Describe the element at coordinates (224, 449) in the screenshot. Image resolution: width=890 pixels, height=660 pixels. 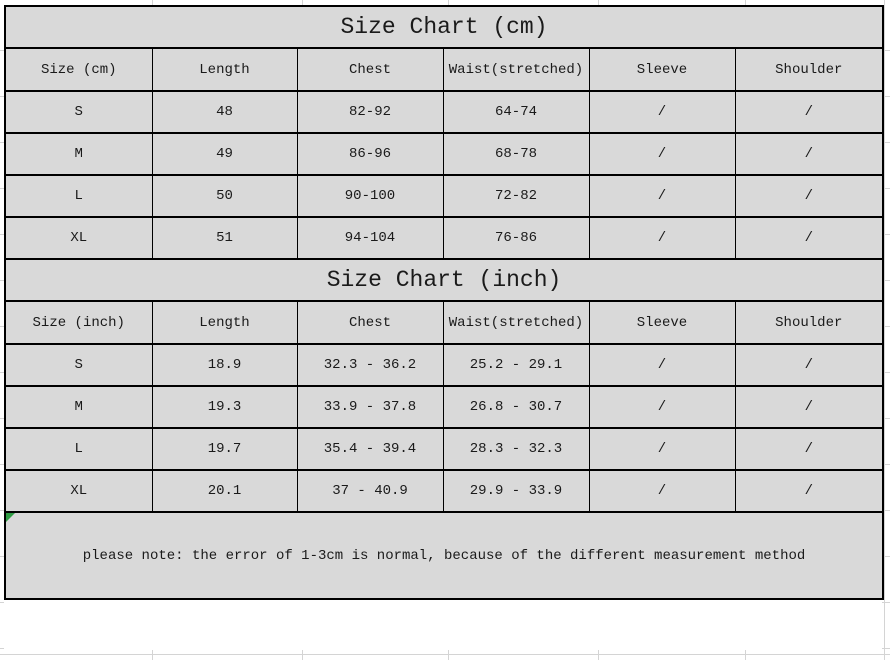
I see `table-cell: 19.7` at that location.